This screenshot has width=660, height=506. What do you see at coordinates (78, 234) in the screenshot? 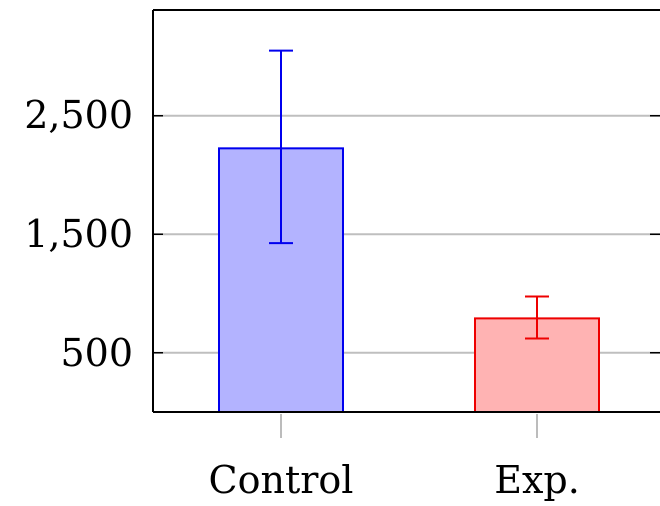
I see `y-tick-label-1500: 1,500` at bounding box center [78, 234].